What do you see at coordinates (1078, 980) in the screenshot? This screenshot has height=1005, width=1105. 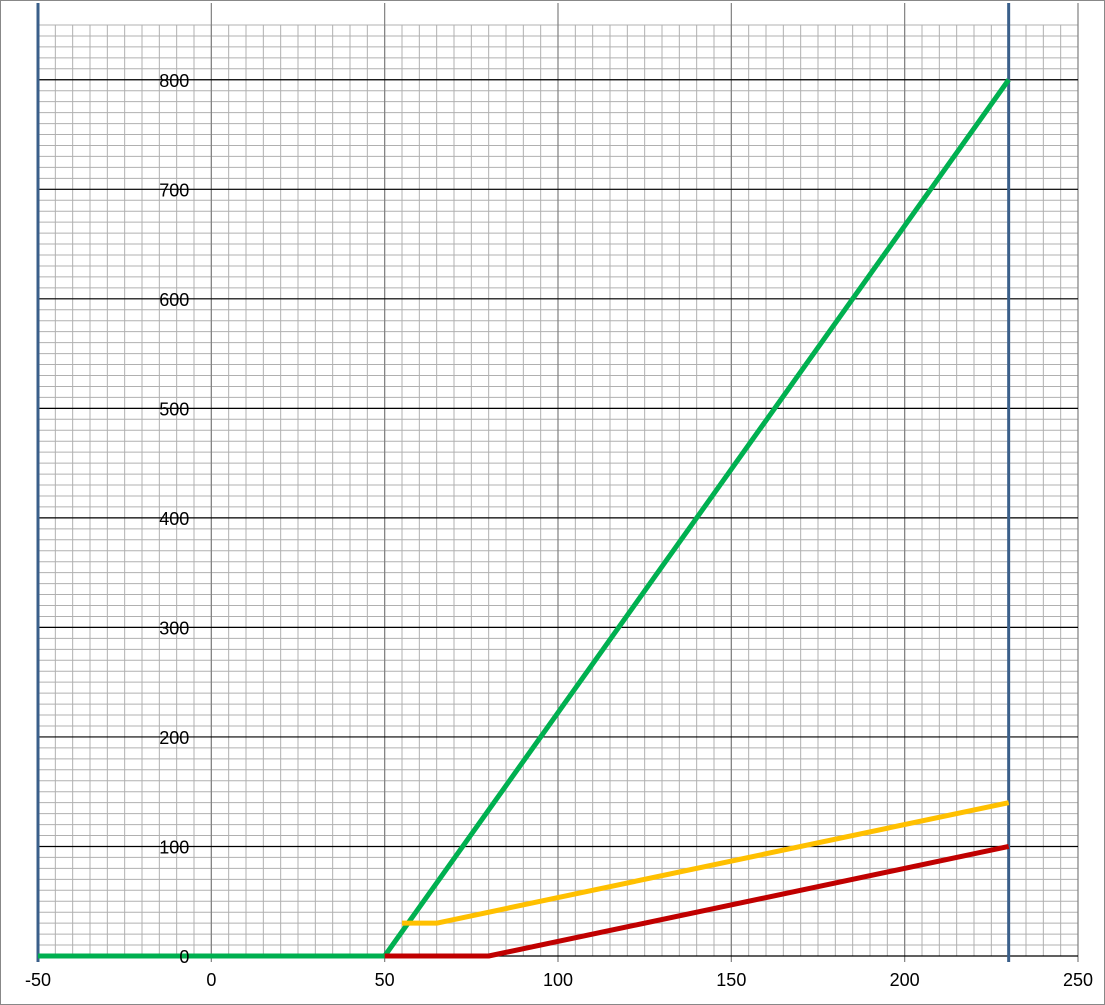 I see `x-tick-label: 250` at bounding box center [1078, 980].